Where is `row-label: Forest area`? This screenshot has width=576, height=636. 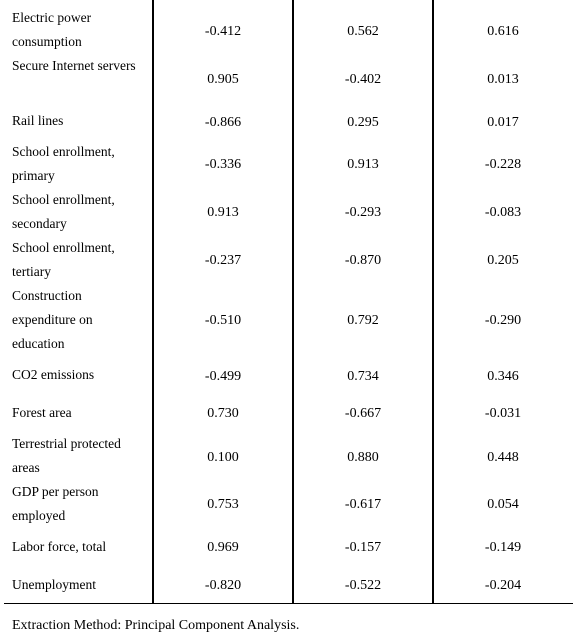 row-label: Forest area is located at coordinates (42, 412).